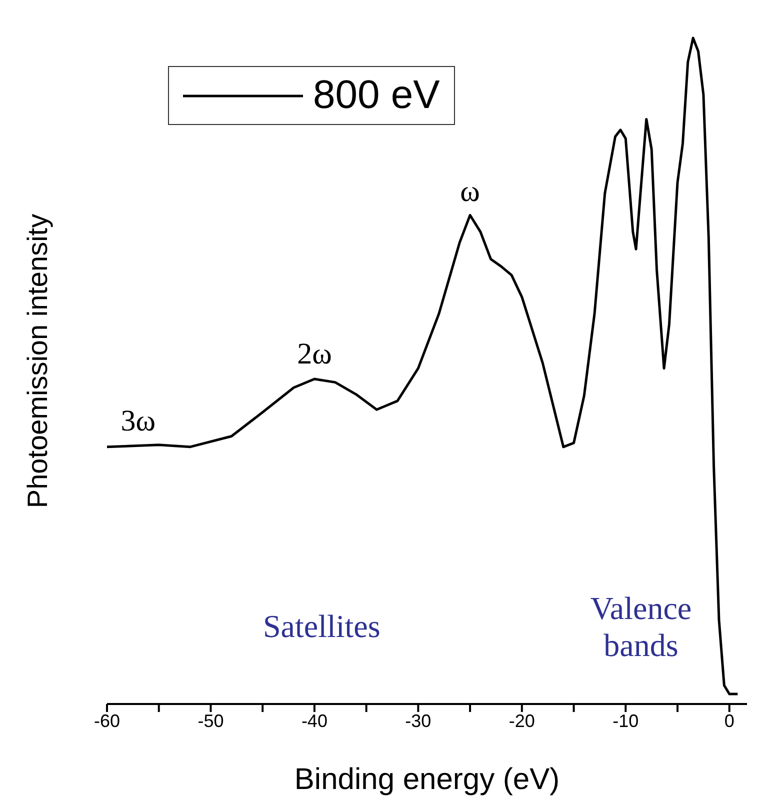  What do you see at coordinates (314, 720) in the screenshot?
I see `x-tick-label: -40` at bounding box center [314, 720].